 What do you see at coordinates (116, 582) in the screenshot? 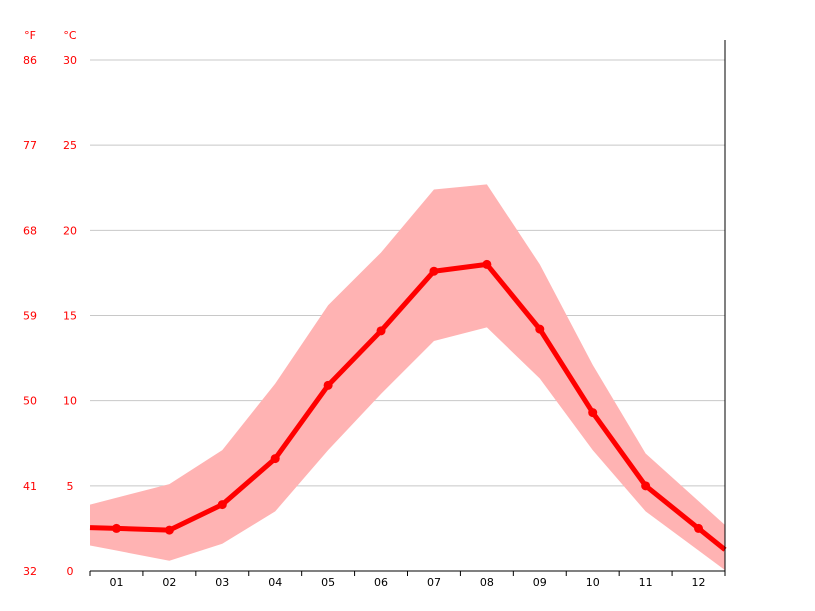
I see `x-tick-label: 01` at bounding box center [116, 582].